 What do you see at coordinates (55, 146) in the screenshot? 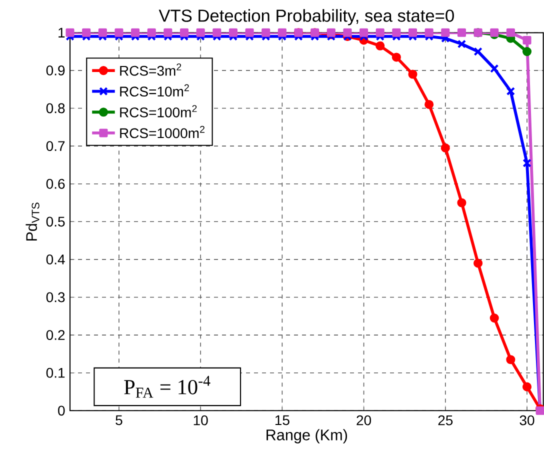
I see `y-tick-label: 0.7` at bounding box center [55, 146].